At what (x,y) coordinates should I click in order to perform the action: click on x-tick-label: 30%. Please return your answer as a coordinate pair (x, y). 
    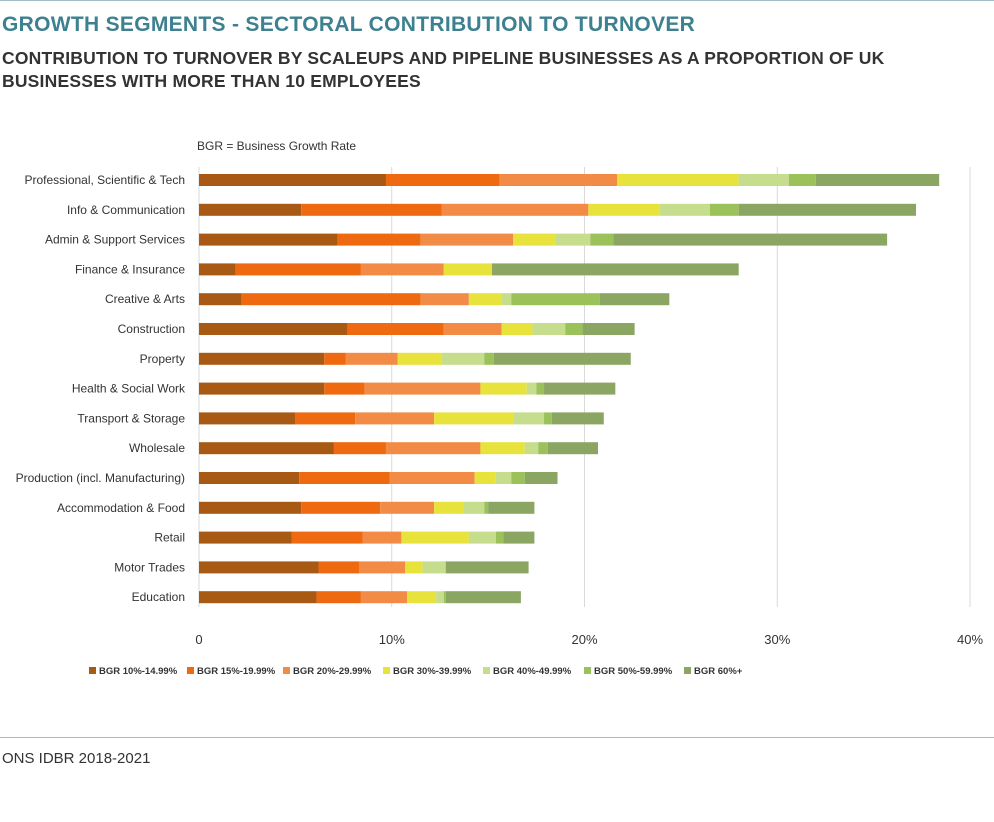
    Looking at the image, I should click on (777, 639).